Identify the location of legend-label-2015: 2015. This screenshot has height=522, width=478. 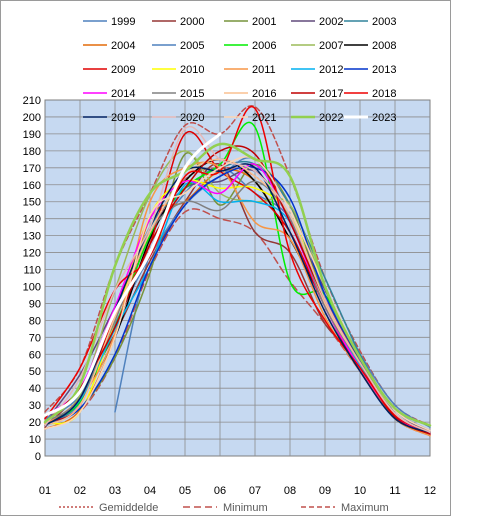
(192, 94).